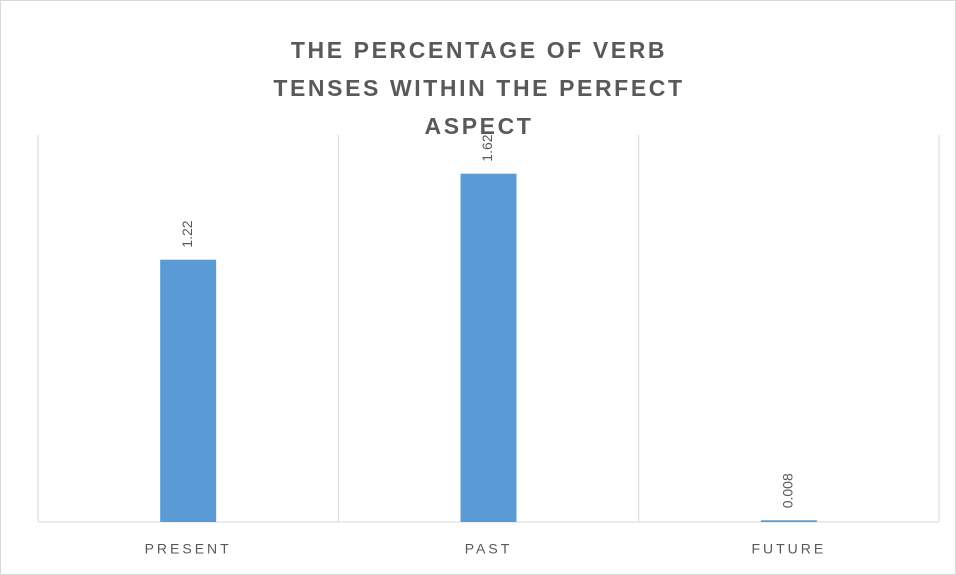 The width and height of the screenshot is (956, 575). What do you see at coordinates (788, 490) in the screenshot?
I see `data-label: 0.008` at bounding box center [788, 490].